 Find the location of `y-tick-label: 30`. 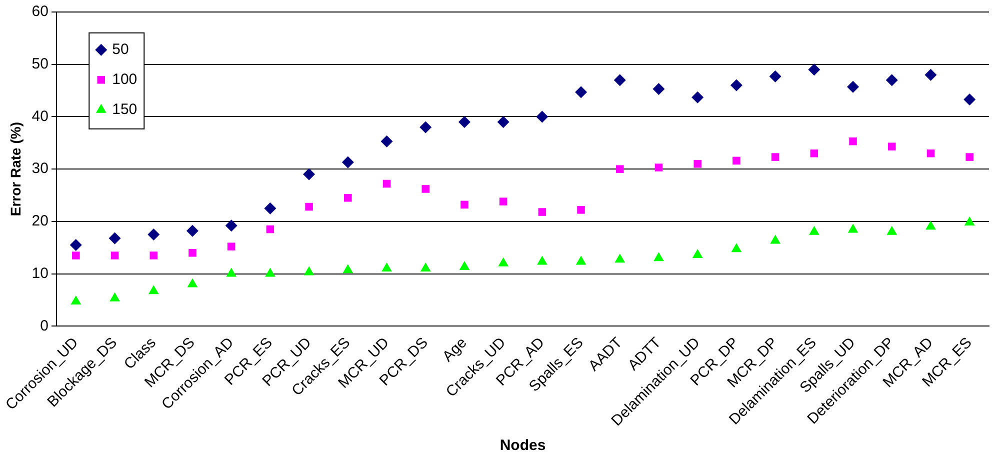

y-tick-label: 30 is located at coordinates (40, 169).